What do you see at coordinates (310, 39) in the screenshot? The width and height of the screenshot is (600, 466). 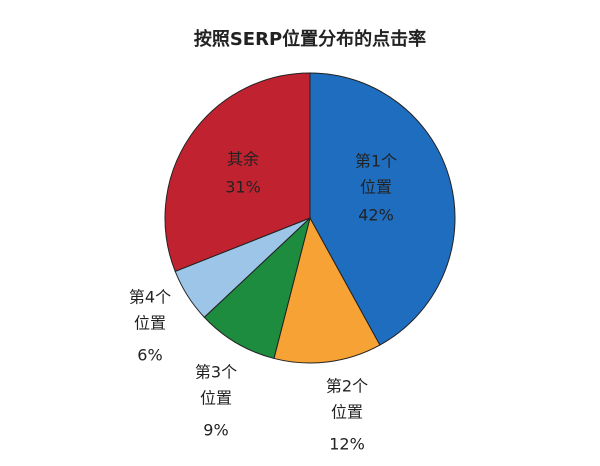 I see `chart-title: 按照SERP位置分布的点击率` at bounding box center [310, 39].